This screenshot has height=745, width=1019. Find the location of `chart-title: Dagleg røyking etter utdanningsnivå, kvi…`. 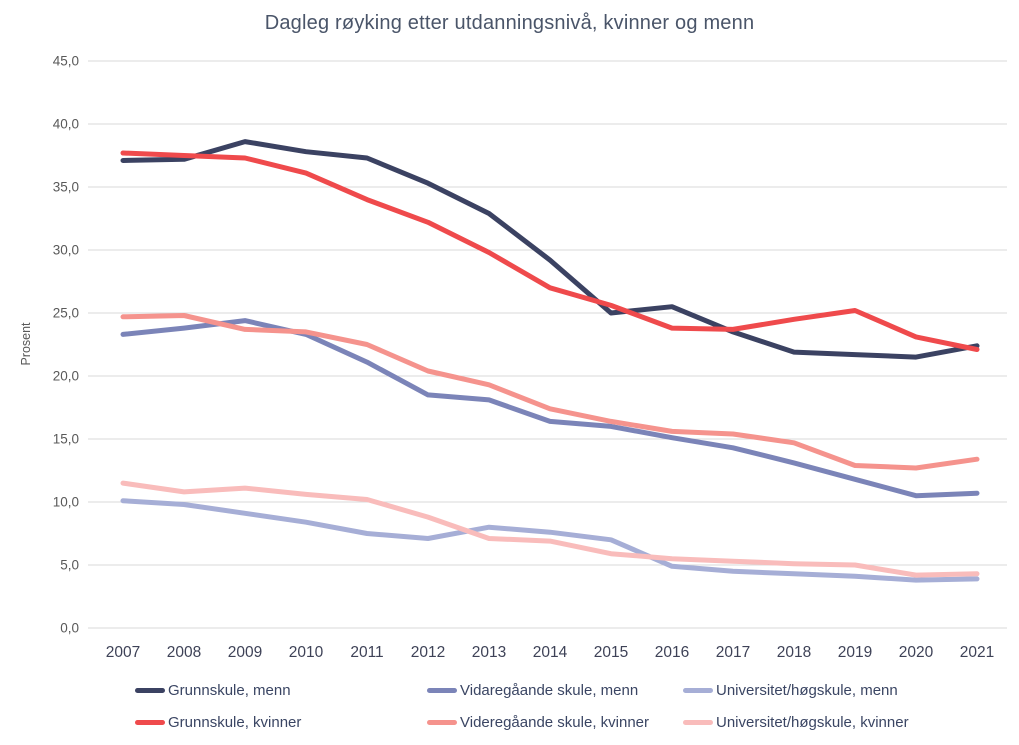

chart-title: Dagleg røyking etter utdanningsnivå, kvi… is located at coordinates (509, 23).